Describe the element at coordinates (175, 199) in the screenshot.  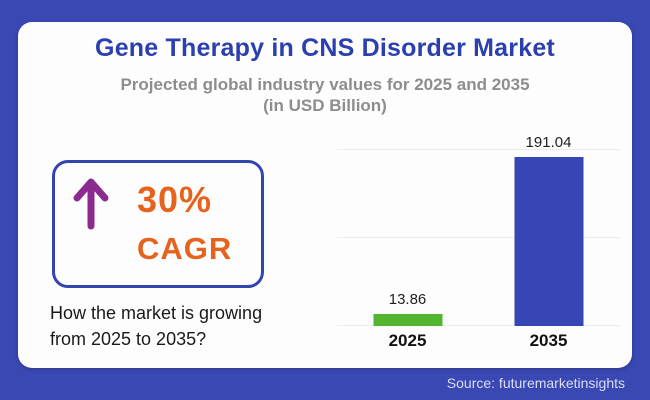
I see `cagr-value: 30%` at that location.